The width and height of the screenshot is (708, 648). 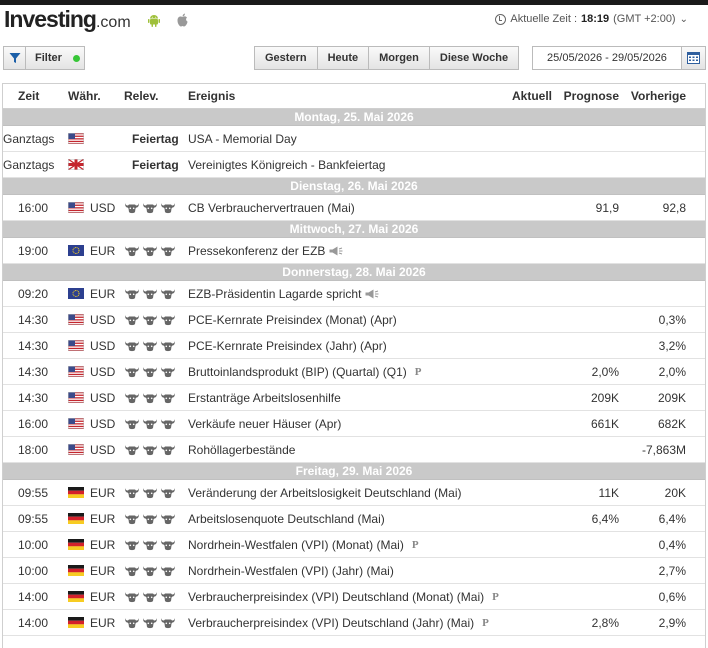 I want to click on col-relevance: Relev., so click(x=141, y=96).